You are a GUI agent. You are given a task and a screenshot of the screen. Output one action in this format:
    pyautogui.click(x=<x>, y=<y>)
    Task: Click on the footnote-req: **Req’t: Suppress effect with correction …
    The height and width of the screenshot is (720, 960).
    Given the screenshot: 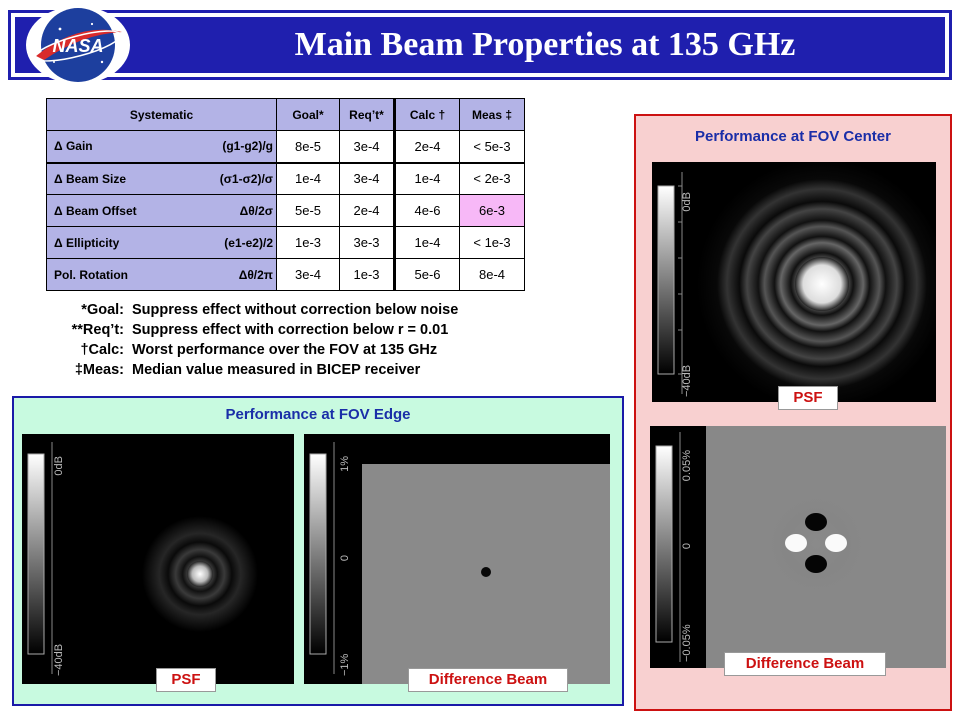 What is the action you would take?
    pyautogui.click(x=260, y=330)
    